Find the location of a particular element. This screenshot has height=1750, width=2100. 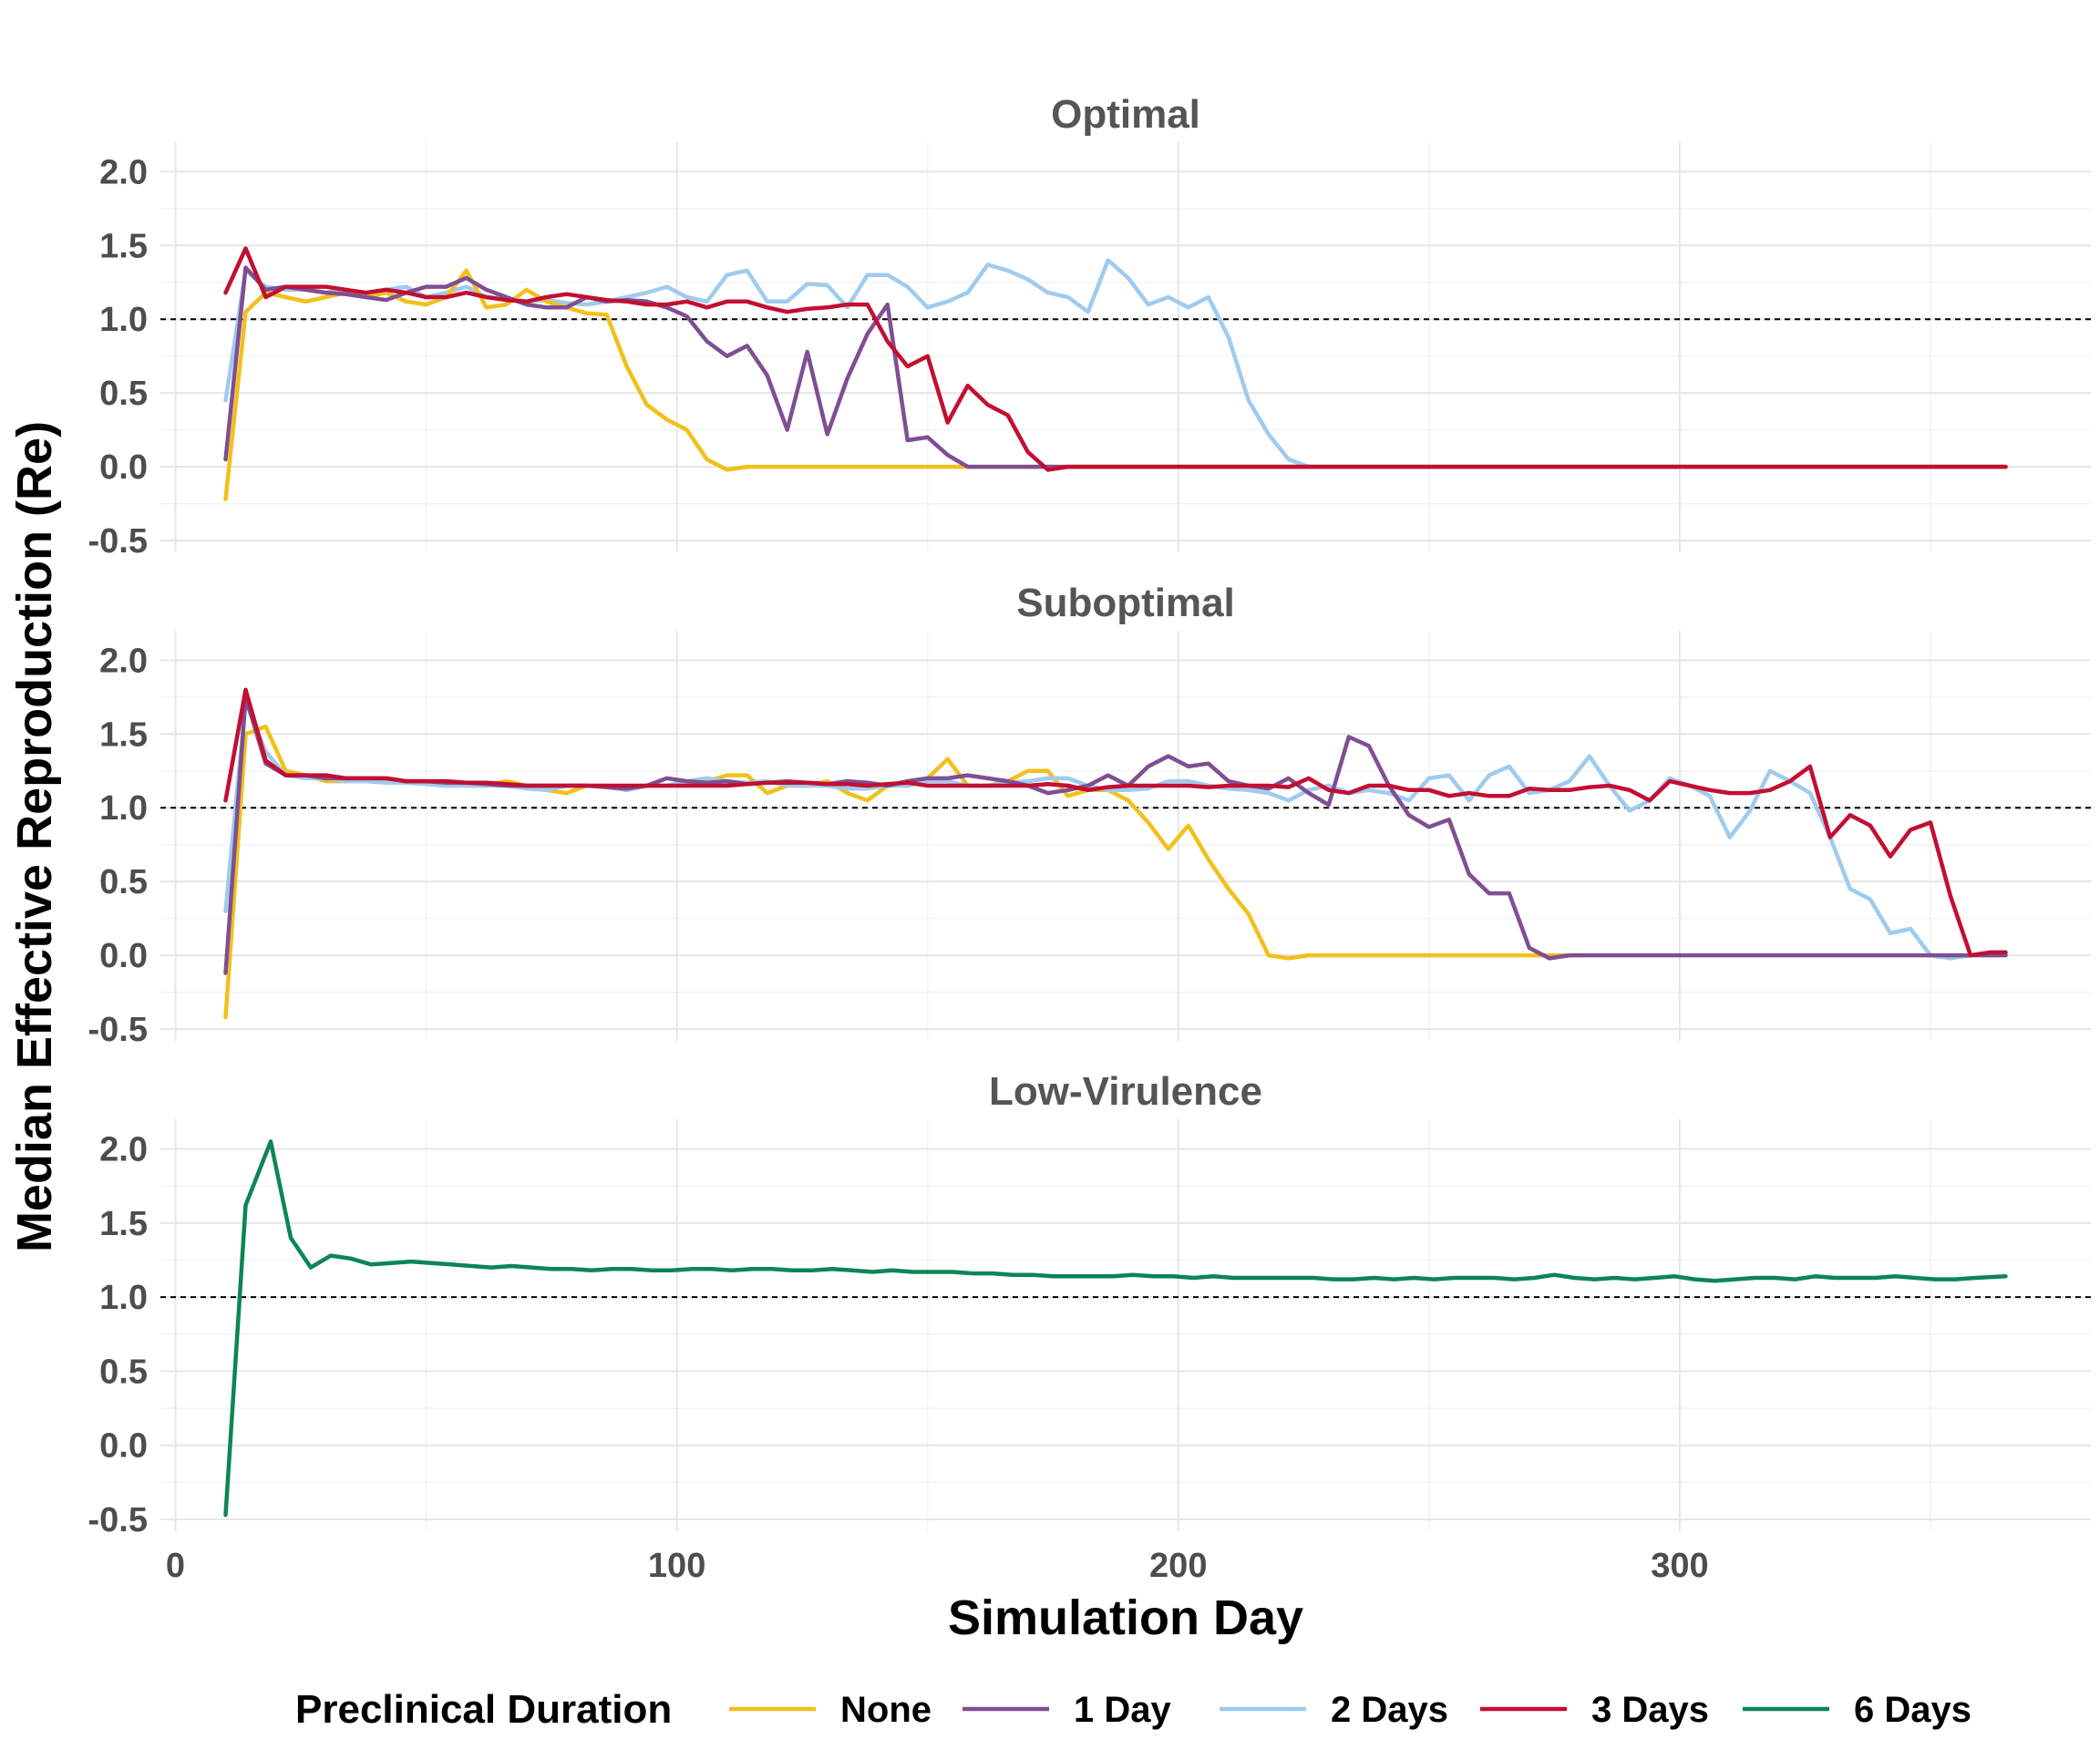

x-tick-label: 300 is located at coordinates (1679, 1566).